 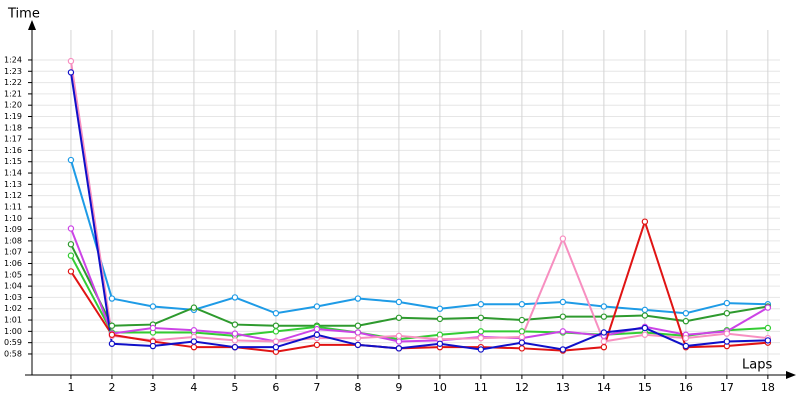 What do you see at coordinates (563, 387) in the screenshot?
I see `x-tick-label: 13` at bounding box center [563, 387].